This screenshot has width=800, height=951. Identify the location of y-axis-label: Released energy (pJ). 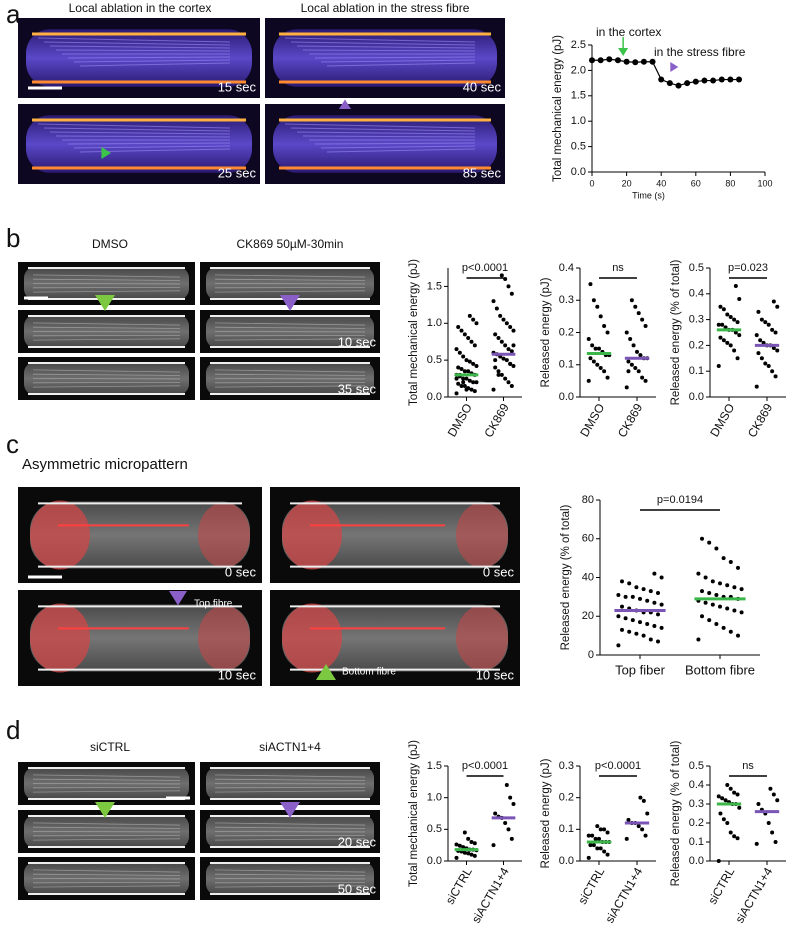
(546, 813).